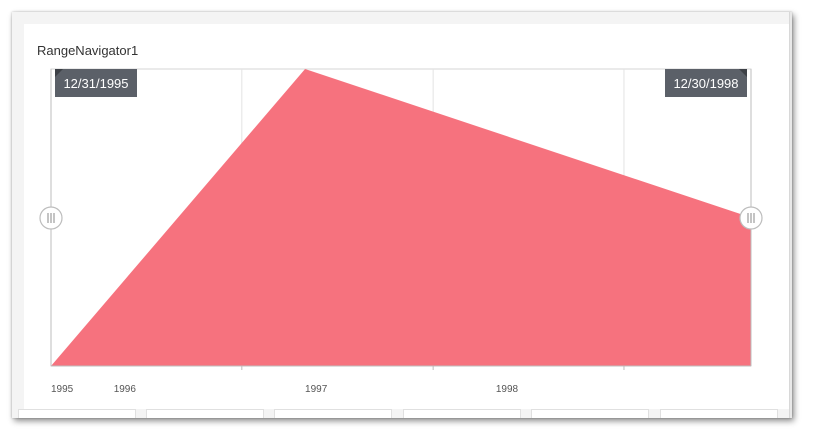  What do you see at coordinates (751, 217) in the screenshot?
I see `right-thumb` at bounding box center [751, 217].